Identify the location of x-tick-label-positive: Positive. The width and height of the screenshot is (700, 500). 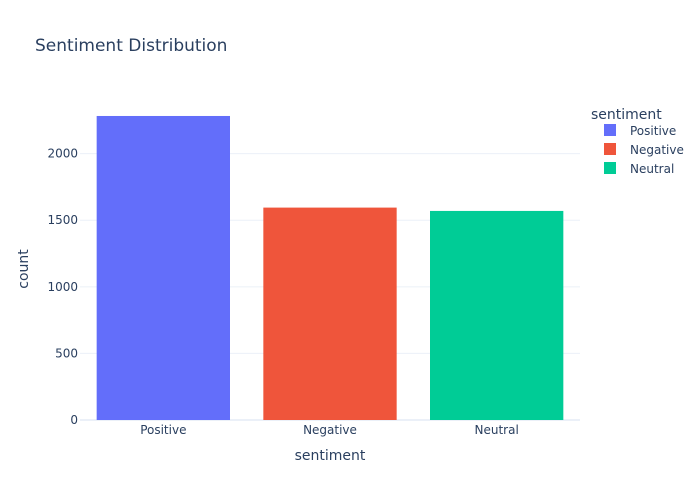
(163, 430).